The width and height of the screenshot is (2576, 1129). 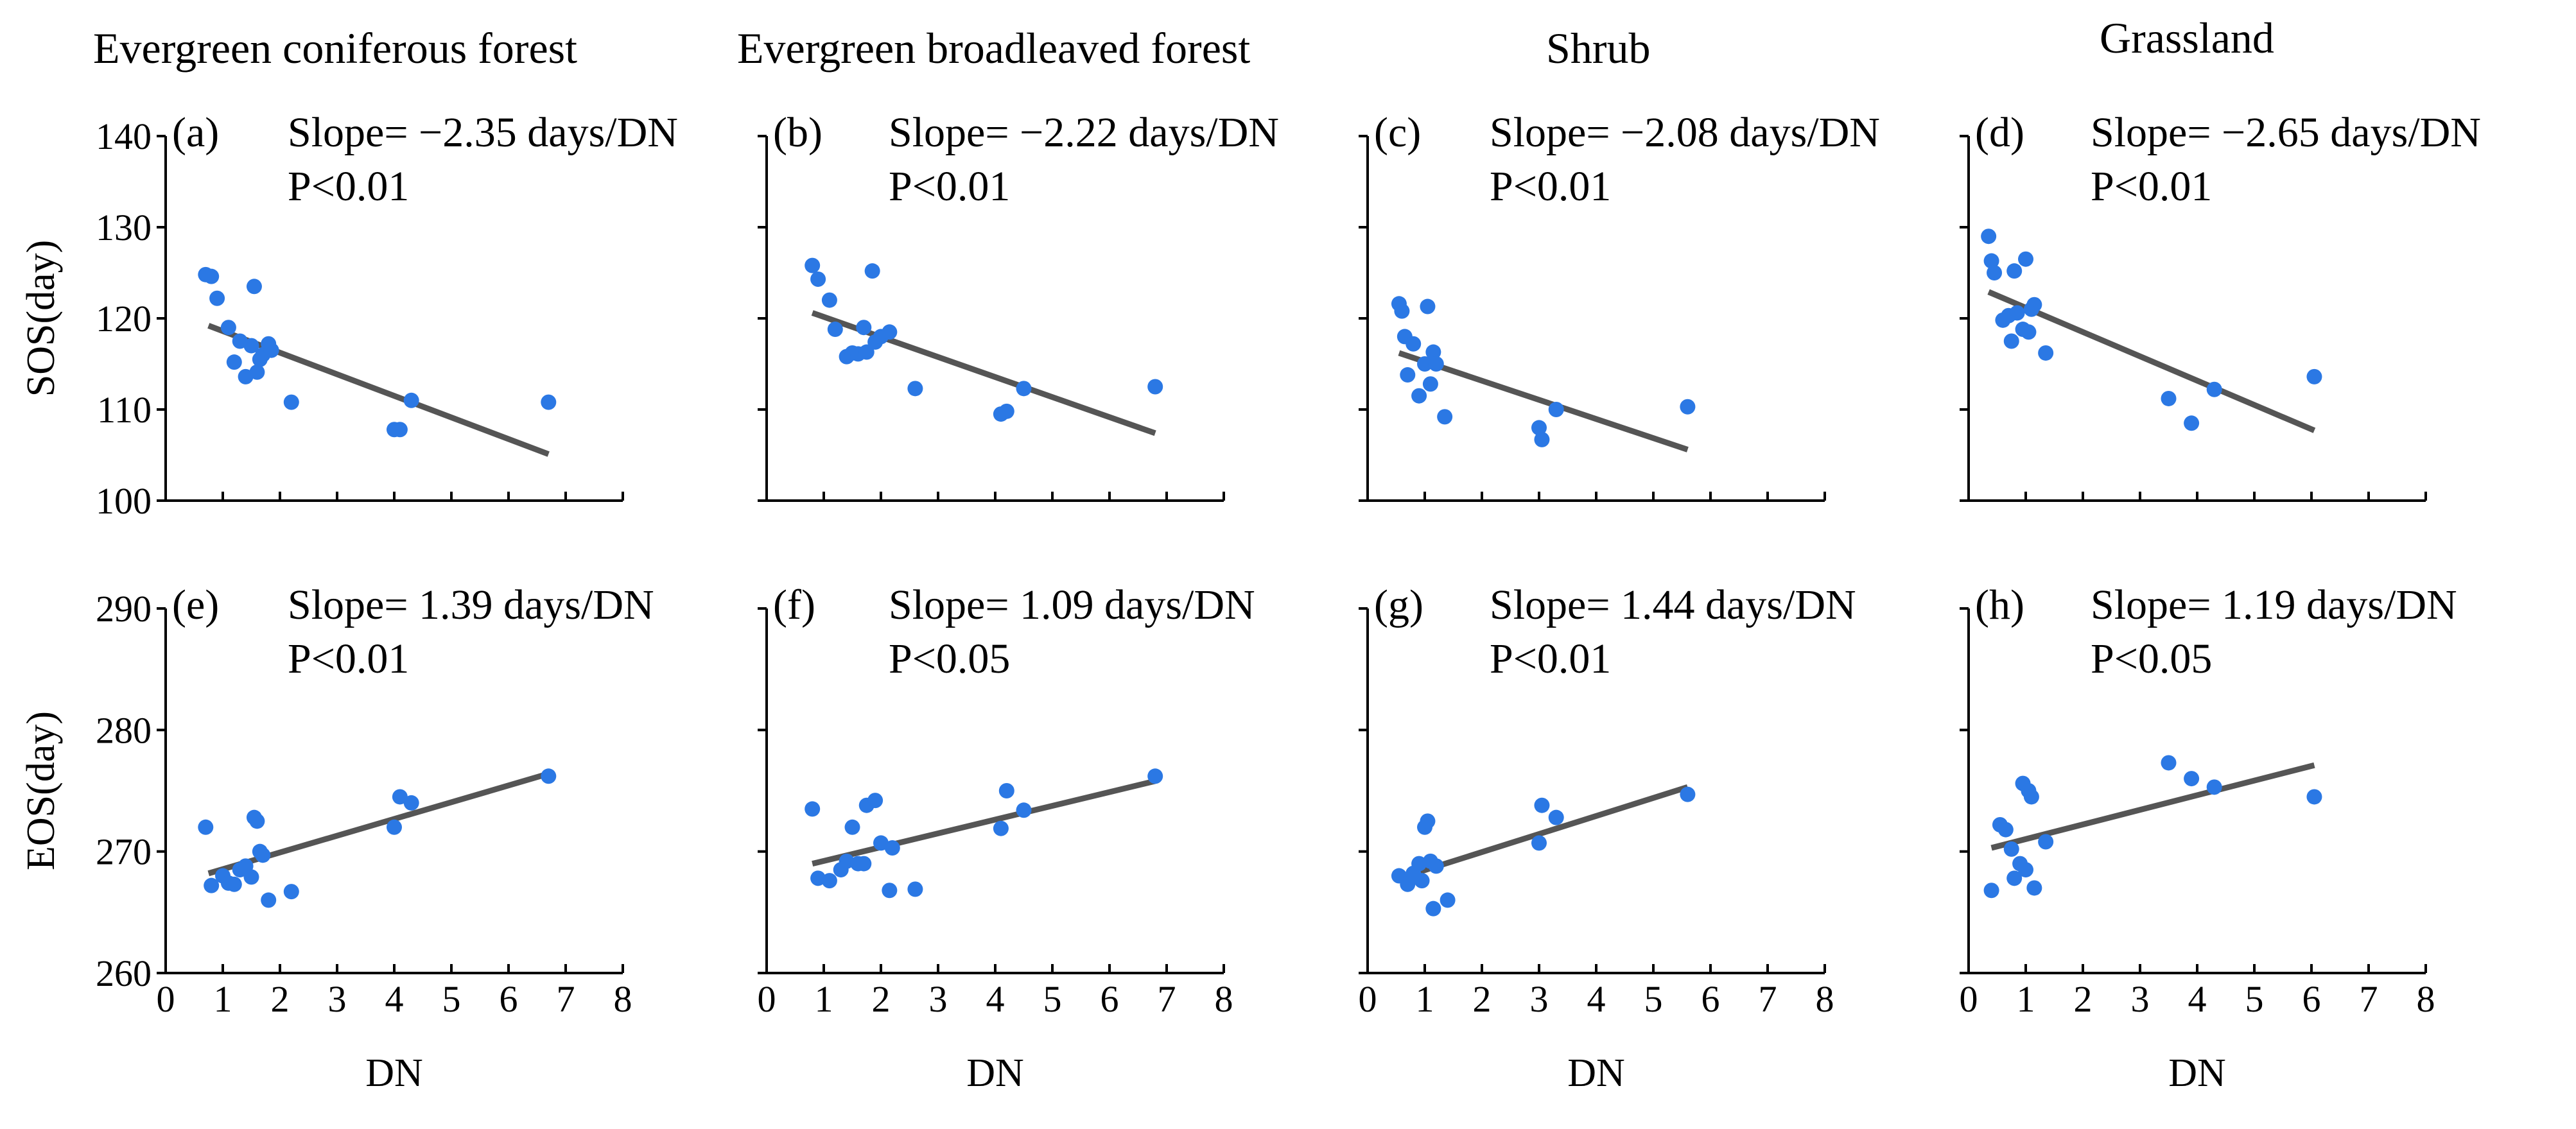 What do you see at coordinates (1543, 832) in the screenshot?
I see `fit-line-g` at bounding box center [1543, 832].